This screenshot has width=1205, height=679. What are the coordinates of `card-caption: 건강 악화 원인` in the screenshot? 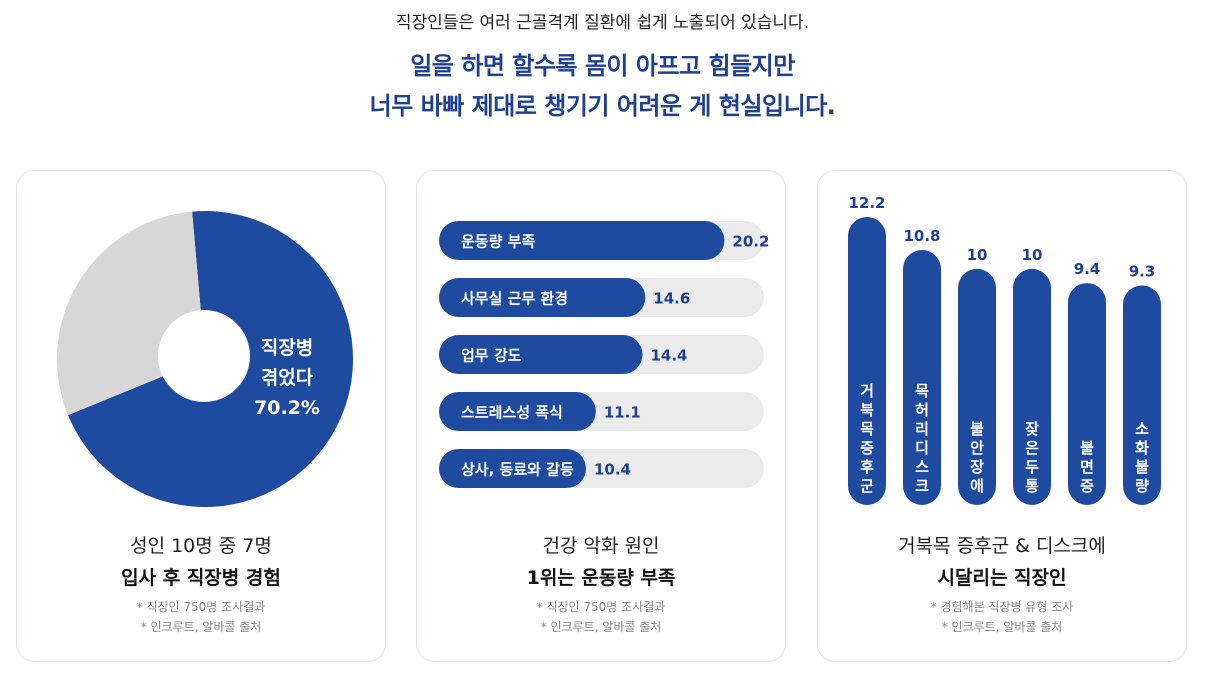 It's located at (601, 546).